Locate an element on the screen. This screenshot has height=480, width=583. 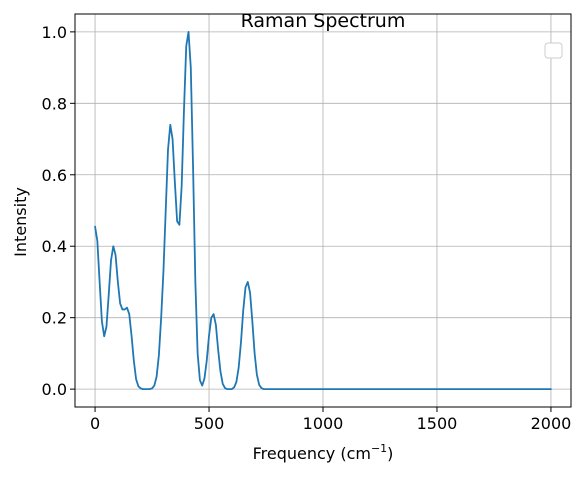
x-axis-label-suffix: ) is located at coordinates (390, 453).